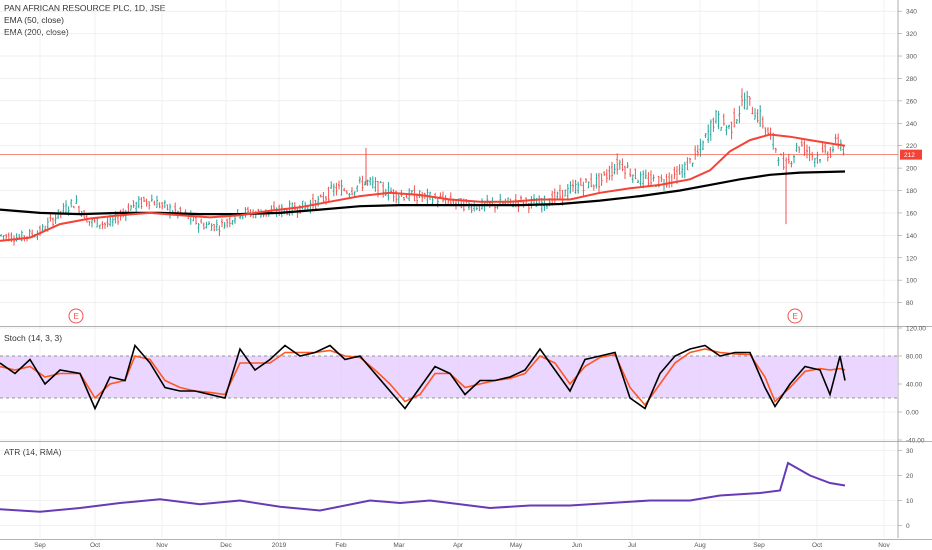 The height and width of the screenshot is (550, 932). I want to click on y-tick-label: 340, so click(911, 12).